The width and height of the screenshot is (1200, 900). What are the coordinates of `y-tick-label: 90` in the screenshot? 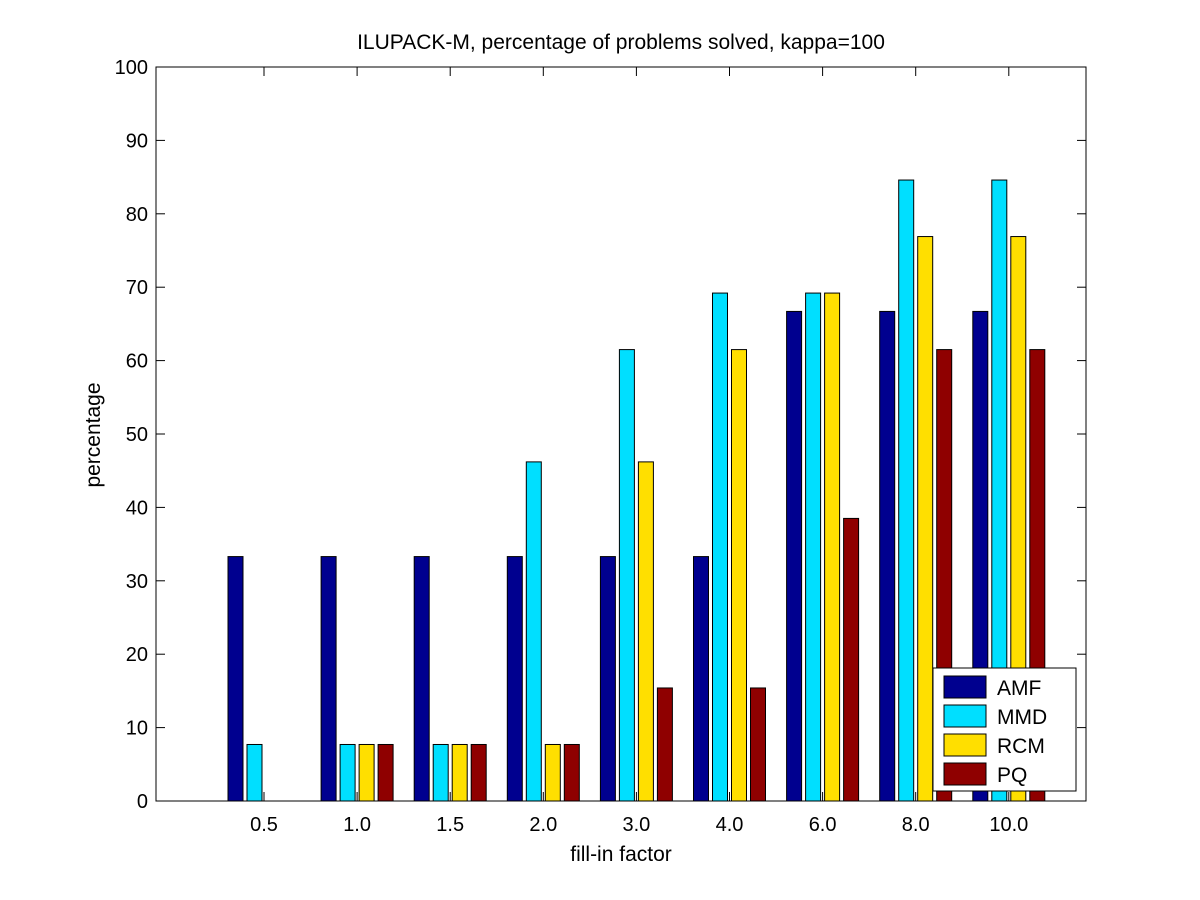 It's located at (137, 141).